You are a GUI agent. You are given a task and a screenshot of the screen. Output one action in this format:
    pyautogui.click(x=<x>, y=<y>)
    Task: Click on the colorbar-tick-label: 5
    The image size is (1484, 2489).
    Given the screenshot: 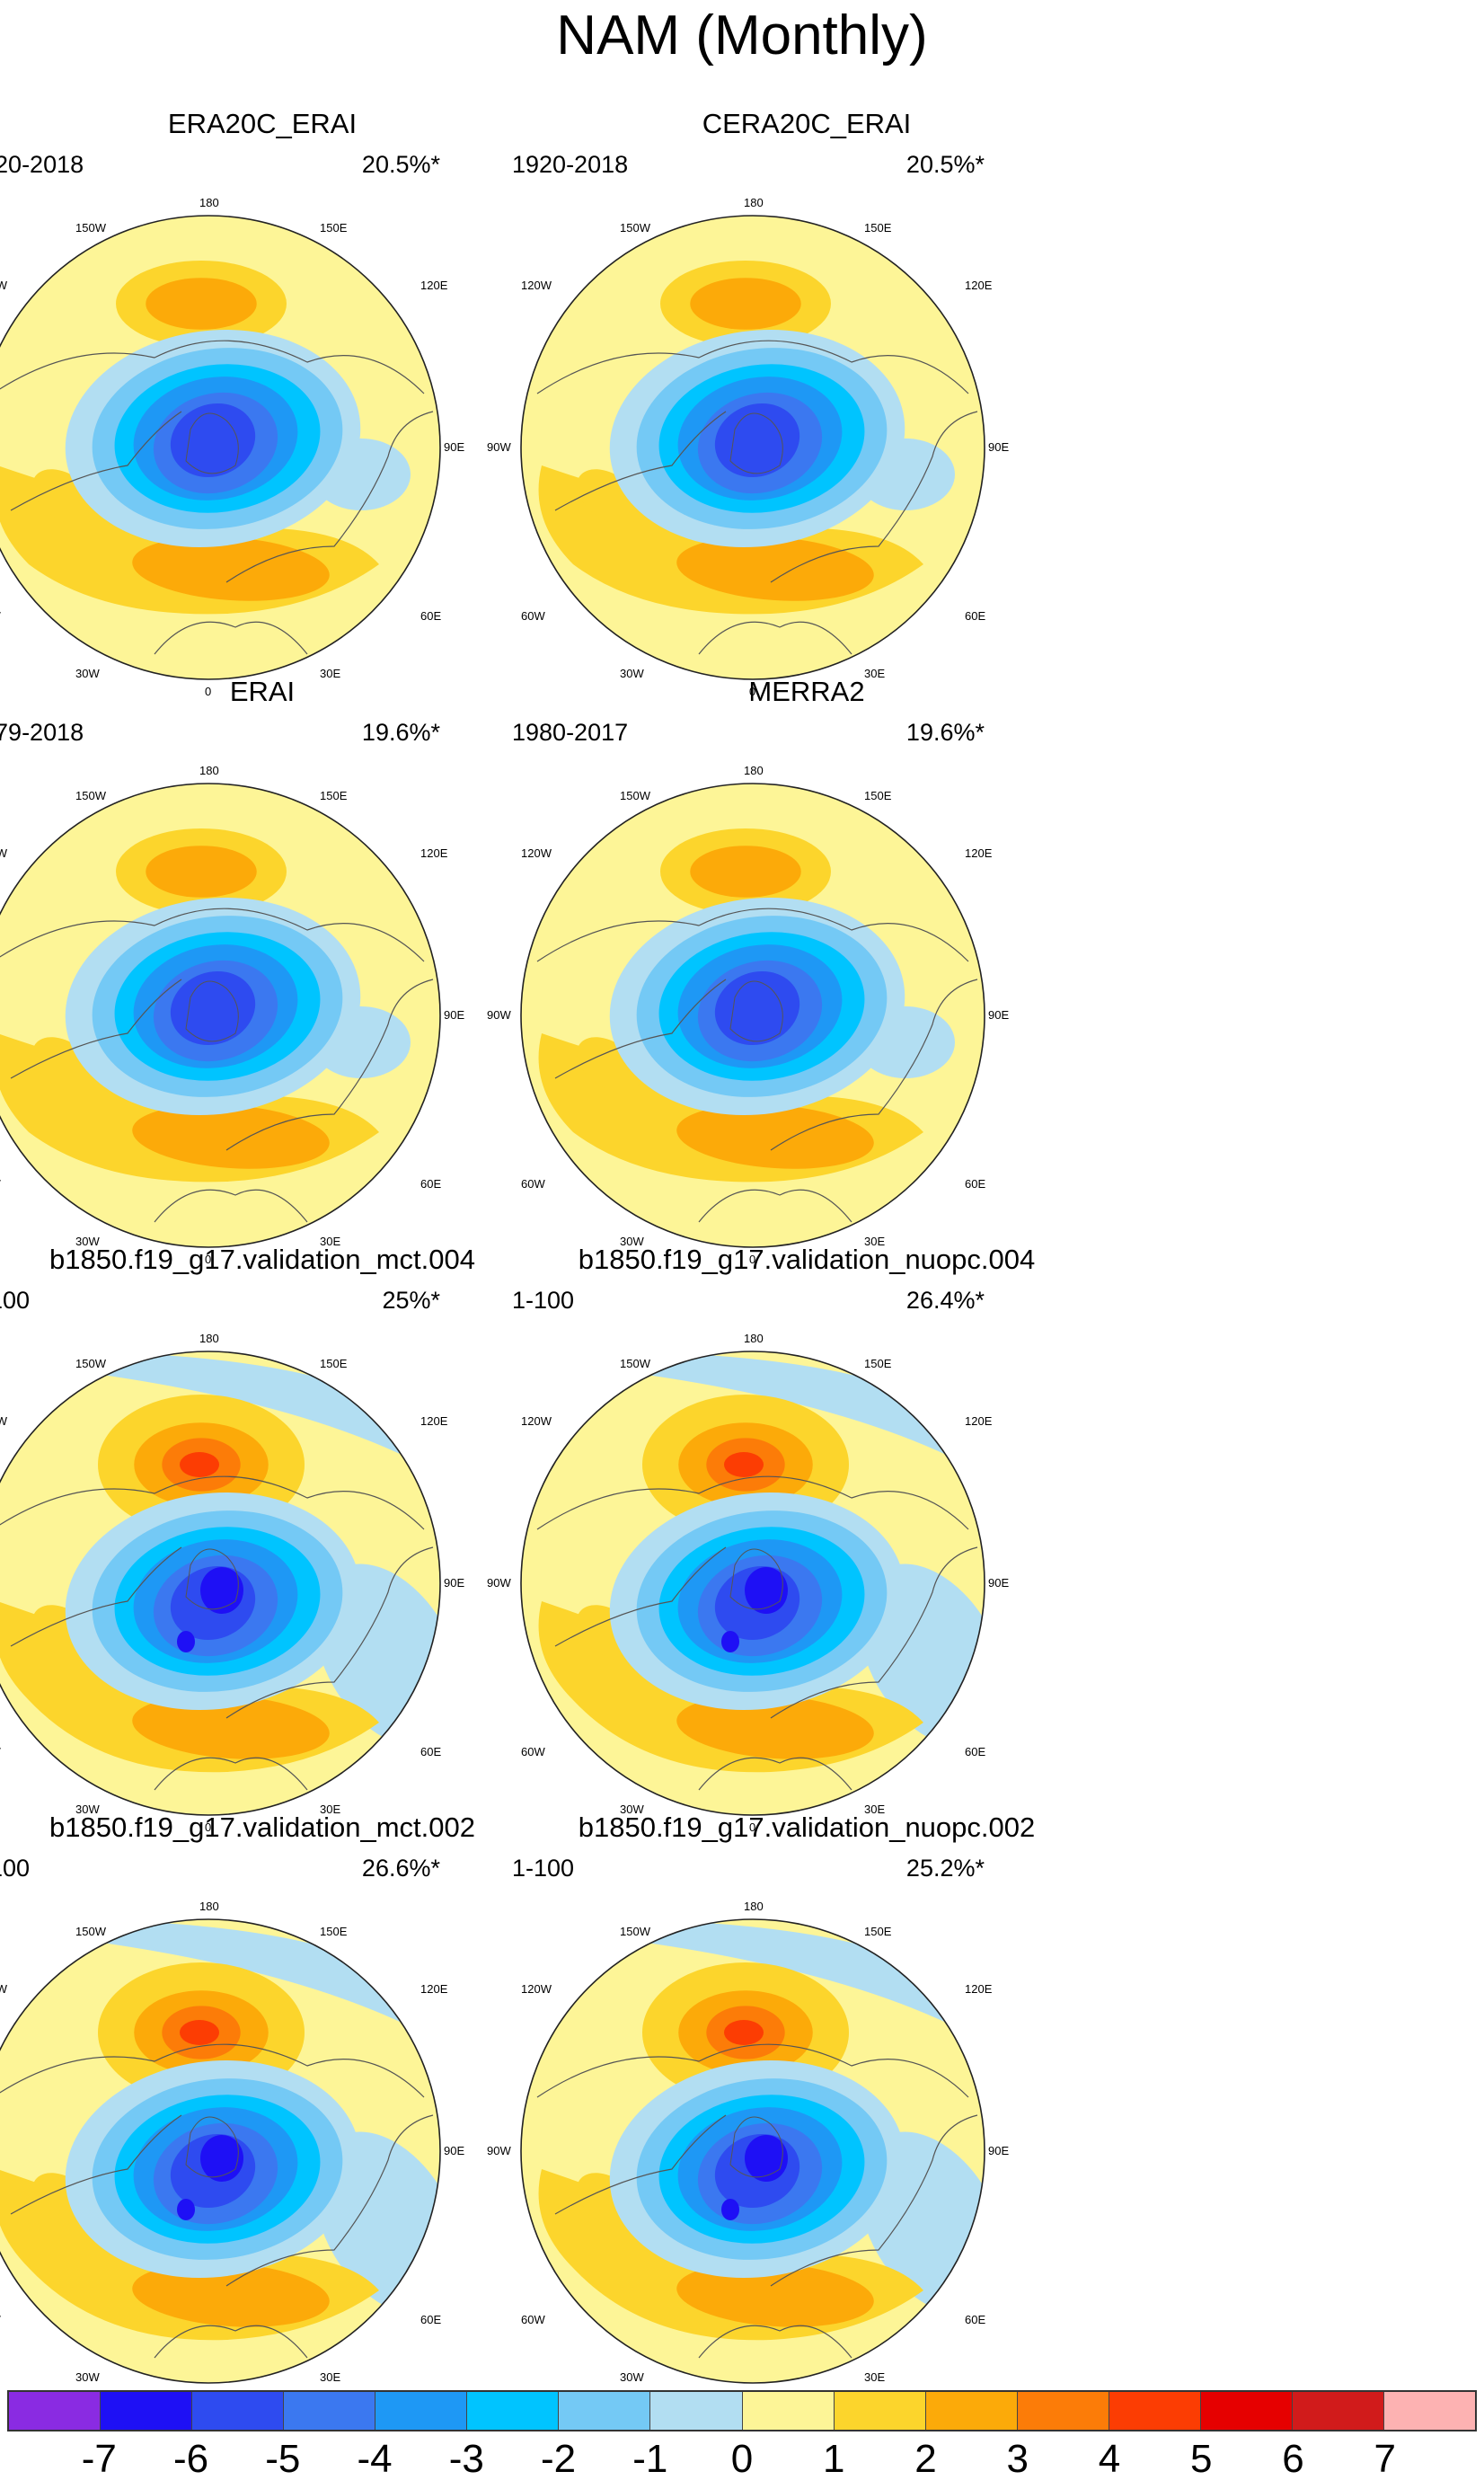 What is the action you would take?
    pyautogui.click(x=1201, y=2459)
    